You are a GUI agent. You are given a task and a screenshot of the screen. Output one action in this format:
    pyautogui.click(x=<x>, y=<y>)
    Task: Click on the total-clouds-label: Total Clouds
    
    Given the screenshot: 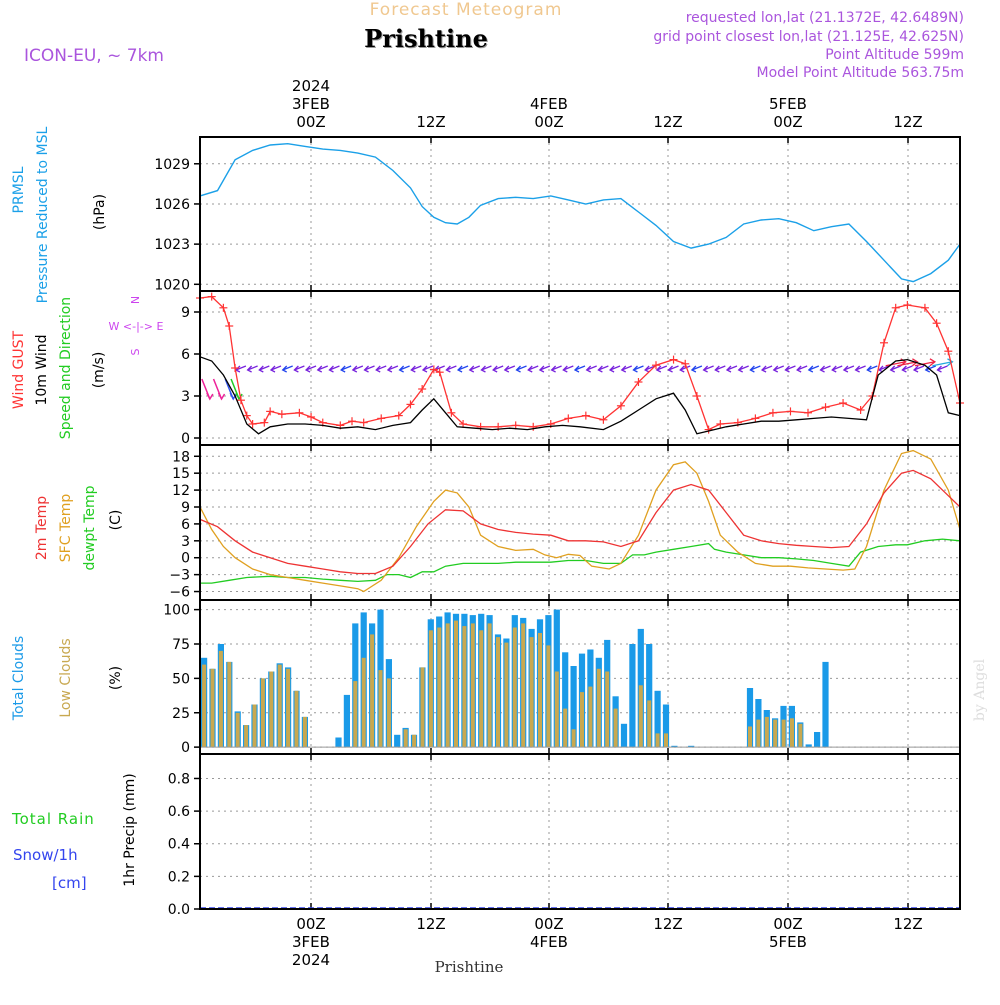 What is the action you would take?
    pyautogui.click(x=19, y=678)
    